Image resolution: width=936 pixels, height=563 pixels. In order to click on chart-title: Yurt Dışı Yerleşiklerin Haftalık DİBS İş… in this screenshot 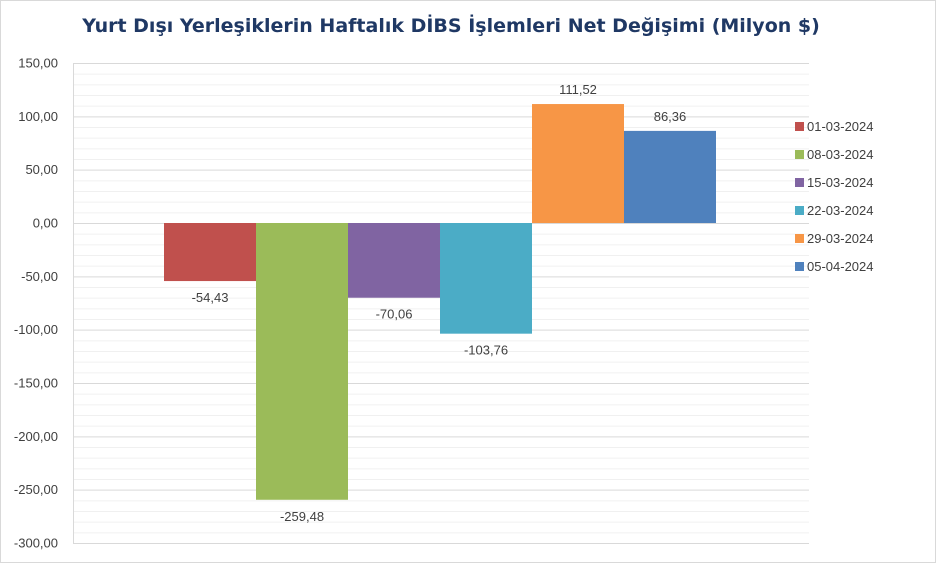, I will do `click(451, 26)`.